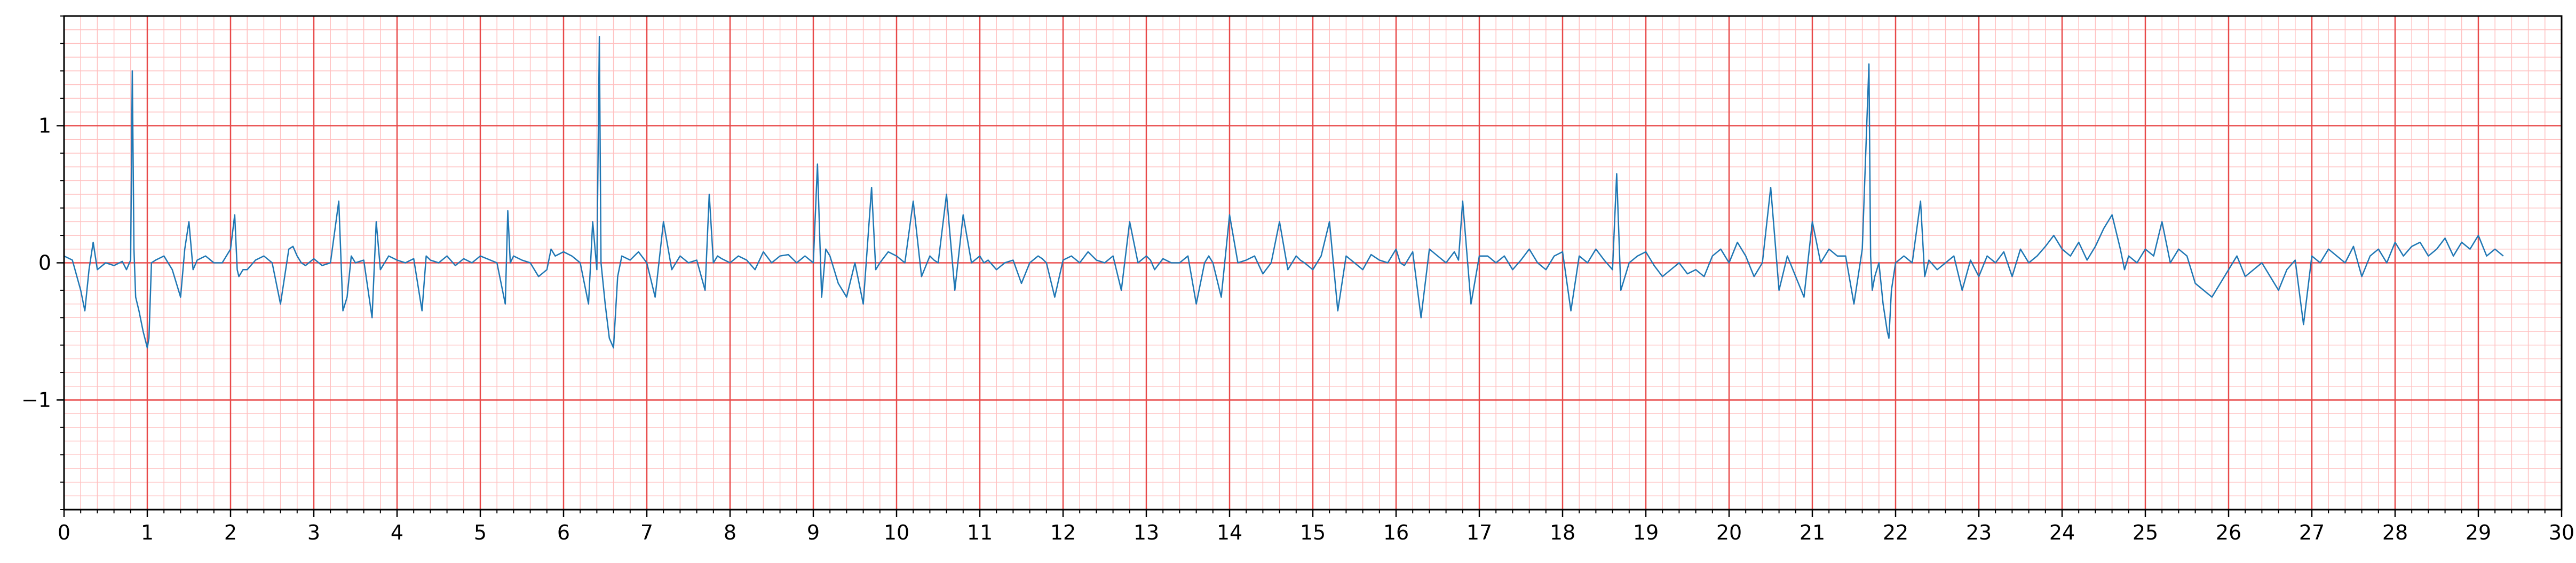 This screenshot has height=563, width=2576. I want to click on x-tick-label: 22, so click(1895, 532).